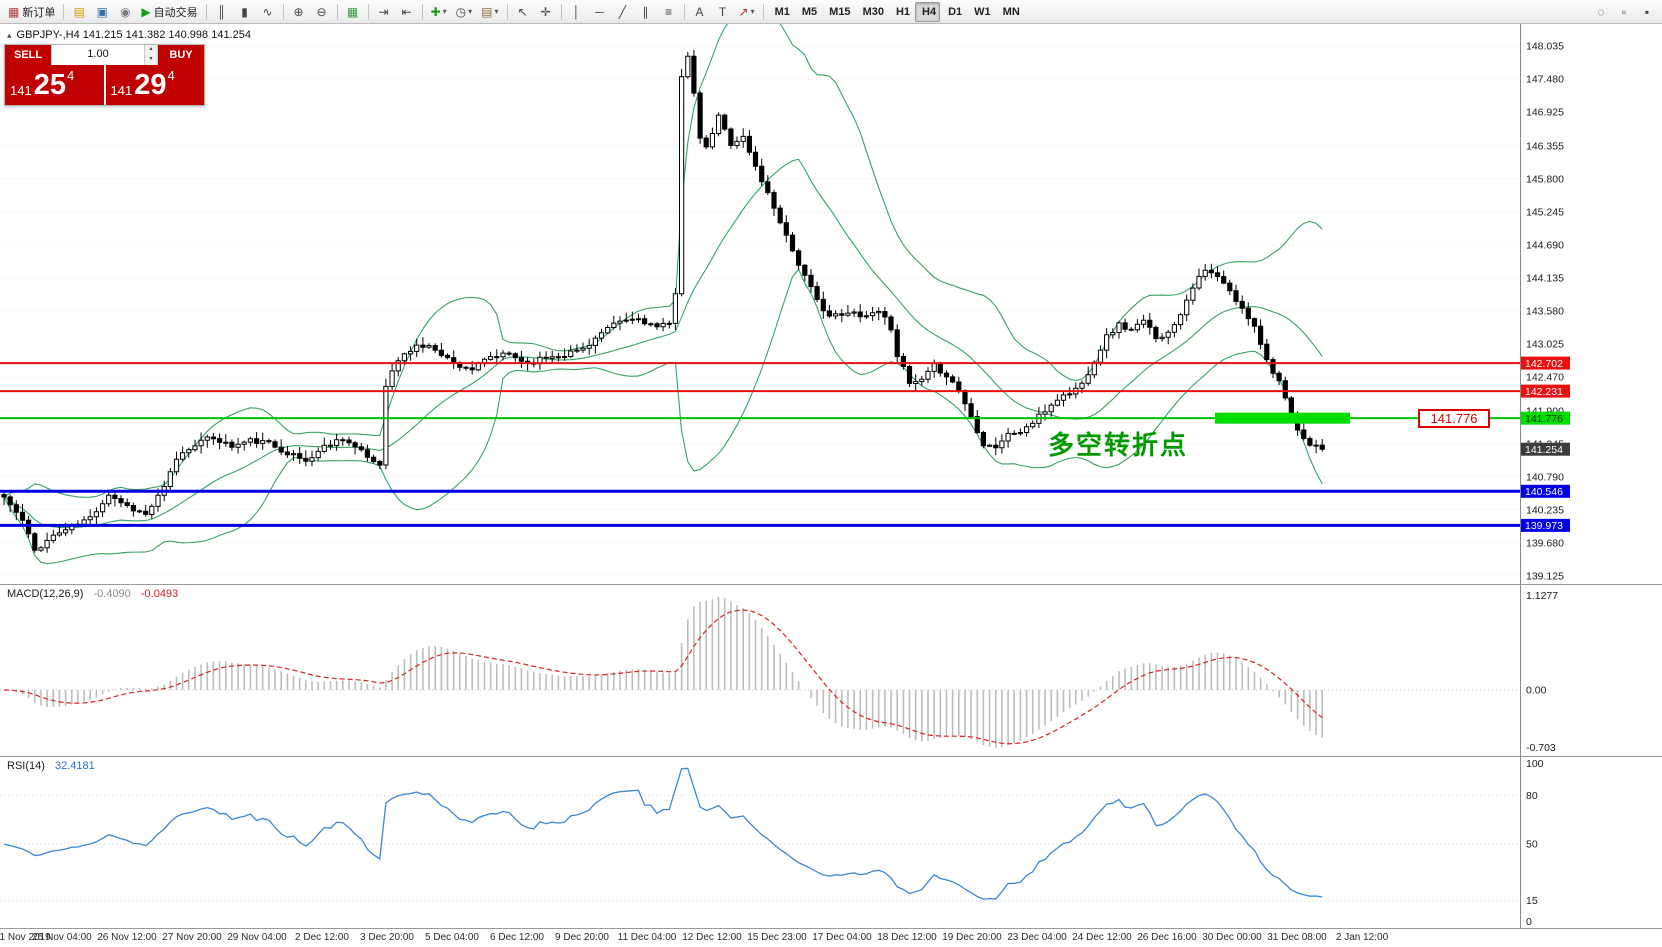 This screenshot has width=1662, height=947. I want to click on tf-mn-label: MN, so click(1011, 11).